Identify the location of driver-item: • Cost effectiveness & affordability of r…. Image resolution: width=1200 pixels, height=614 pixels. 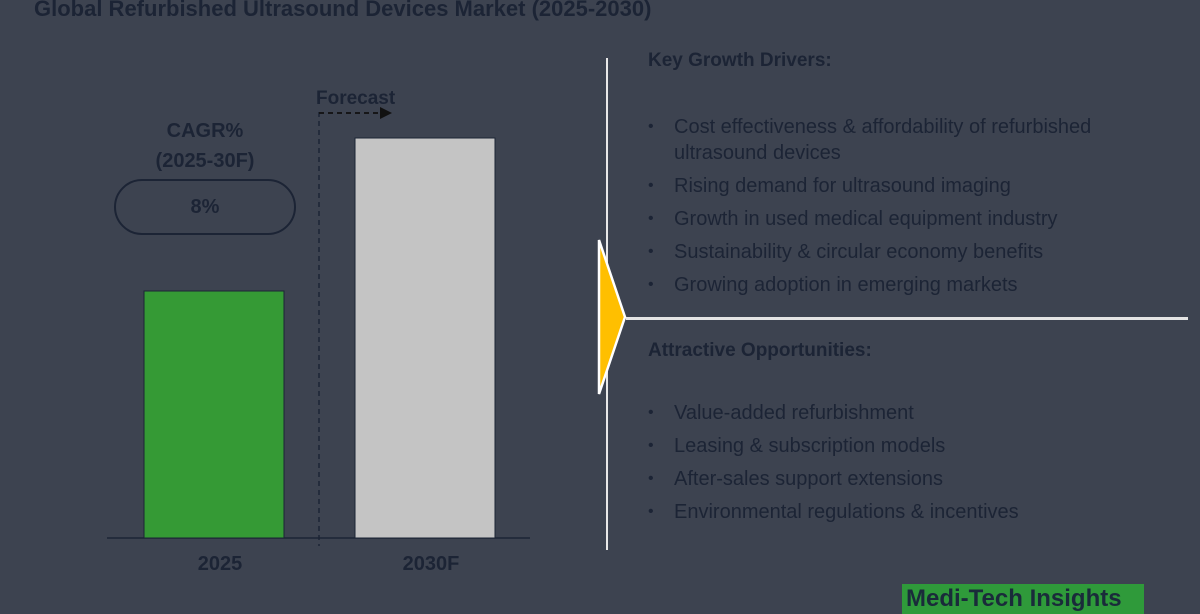
(918, 140).